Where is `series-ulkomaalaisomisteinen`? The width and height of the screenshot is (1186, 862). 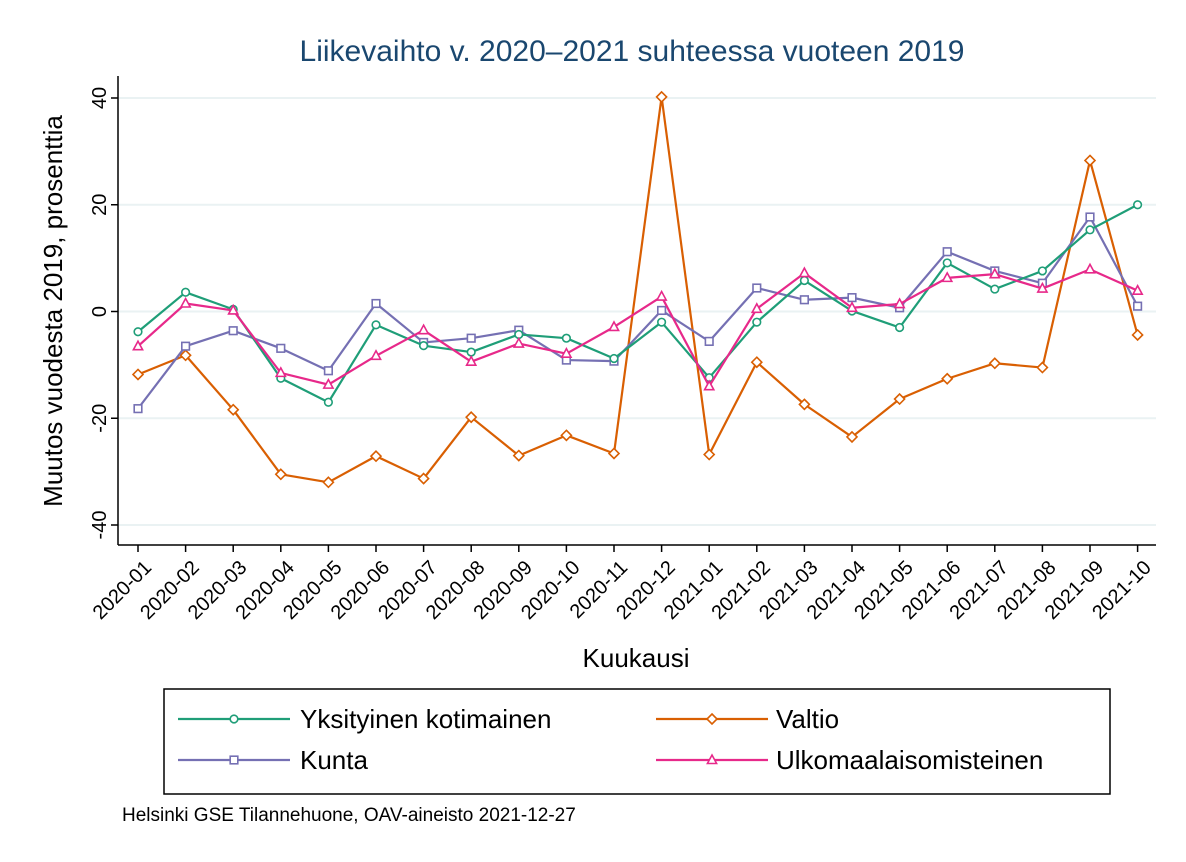 series-ulkomaalaisomisteinen is located at coordinates (638, 326).